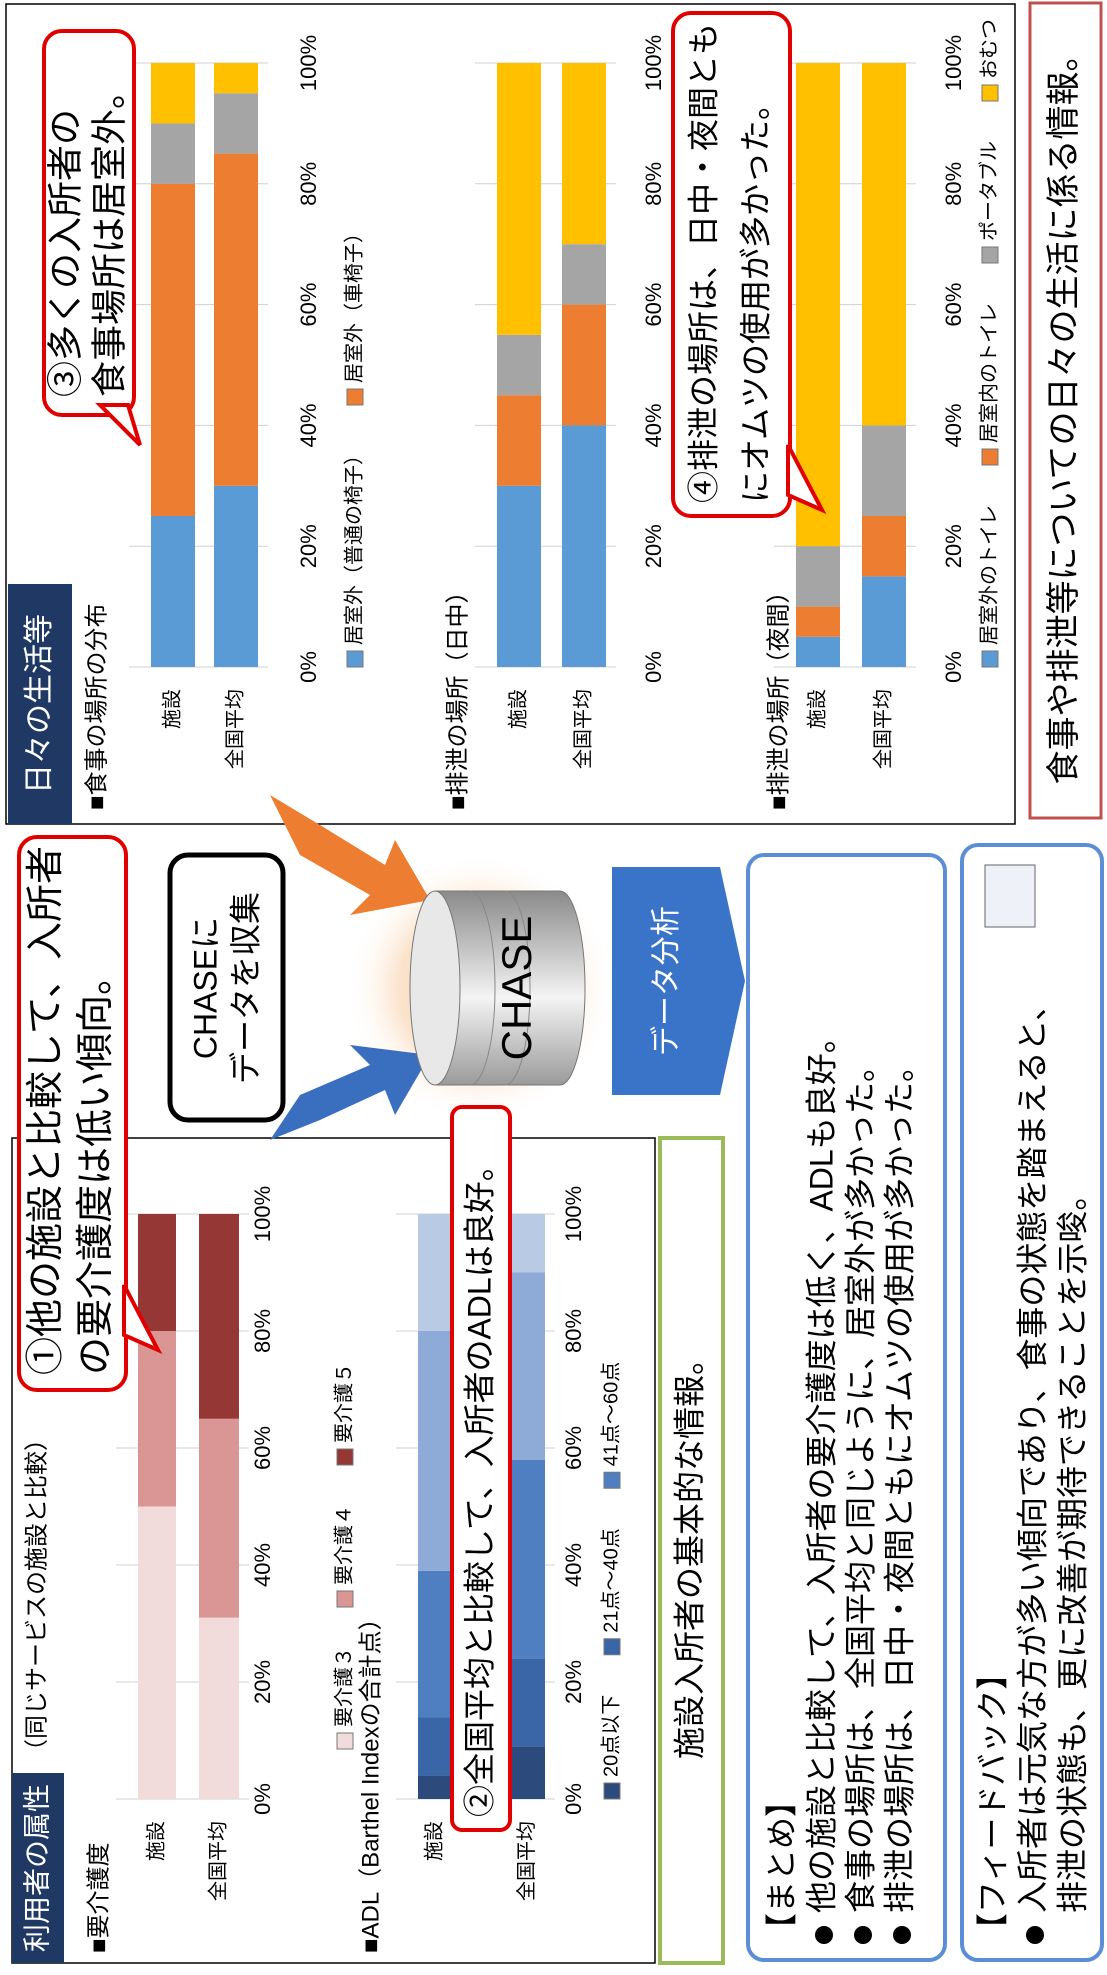 Image resolution: width=1107 pixels, height=1975 pixels. Describe the element at coordinates (98, 1898) in the screenshot. I see `chart-title: ■要介護度` at that location.